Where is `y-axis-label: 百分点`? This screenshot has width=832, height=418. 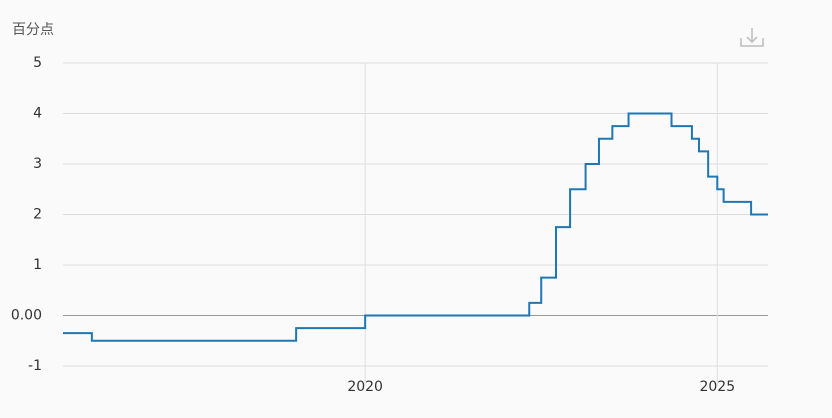
y-axis-label: 百分点 is located at coordinates (33, 30).